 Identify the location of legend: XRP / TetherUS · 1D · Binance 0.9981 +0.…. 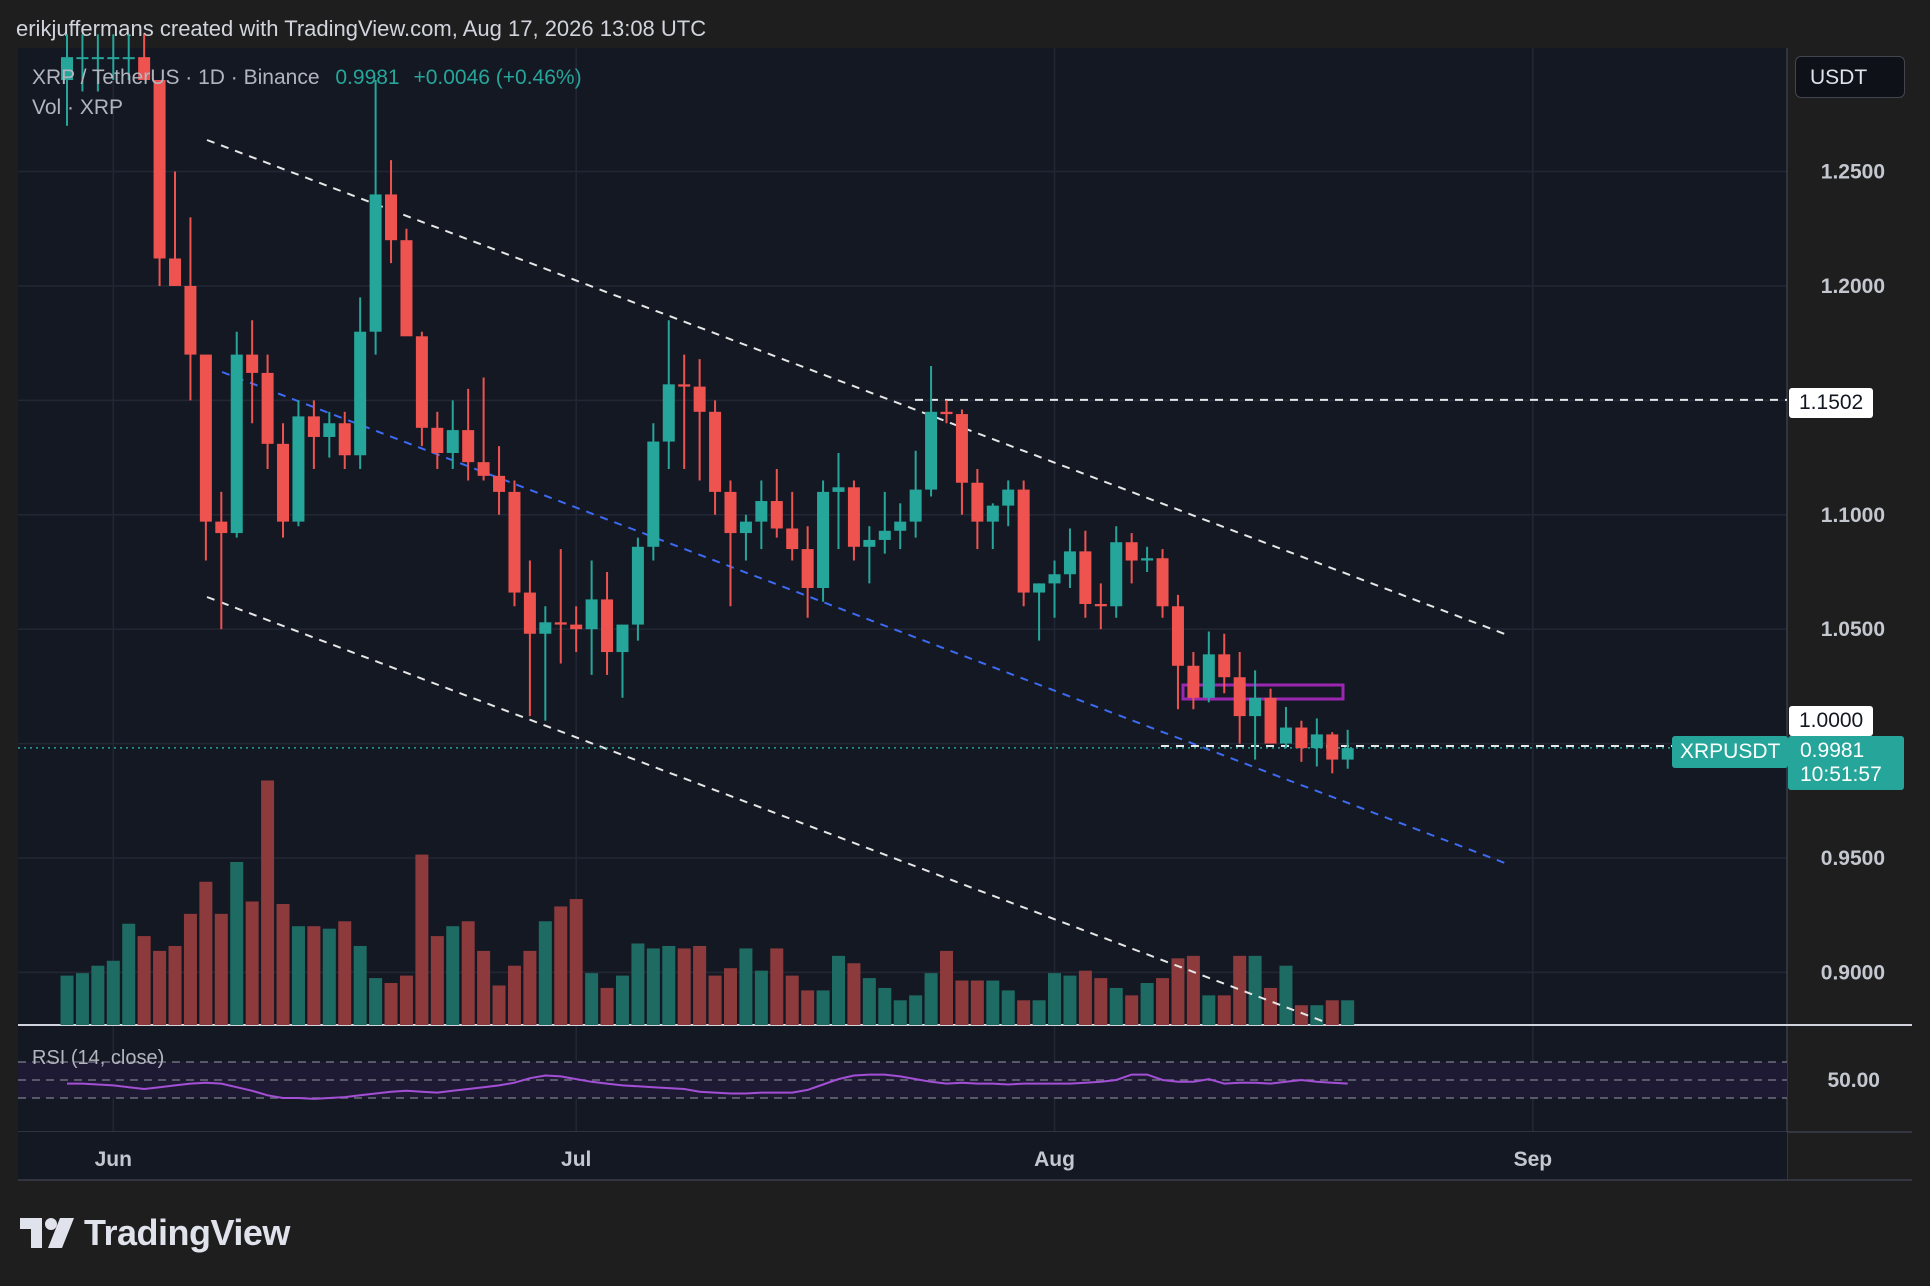
(307, 96).